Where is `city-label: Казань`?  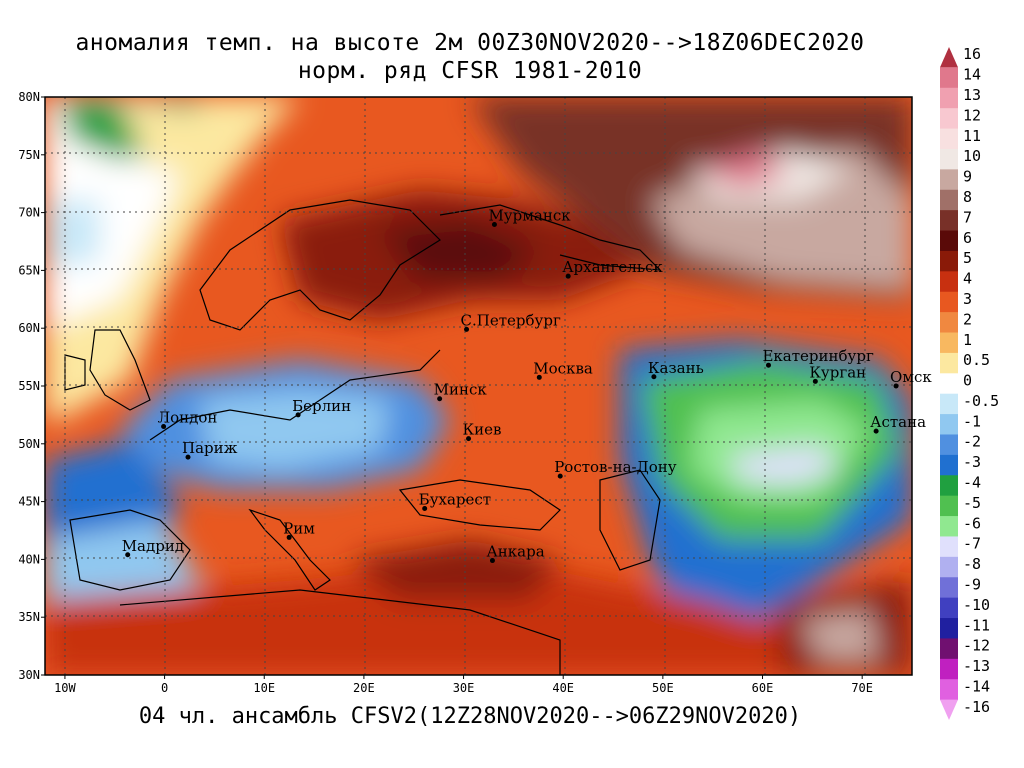 city-label: Казань is located at coordinates (676, 368).